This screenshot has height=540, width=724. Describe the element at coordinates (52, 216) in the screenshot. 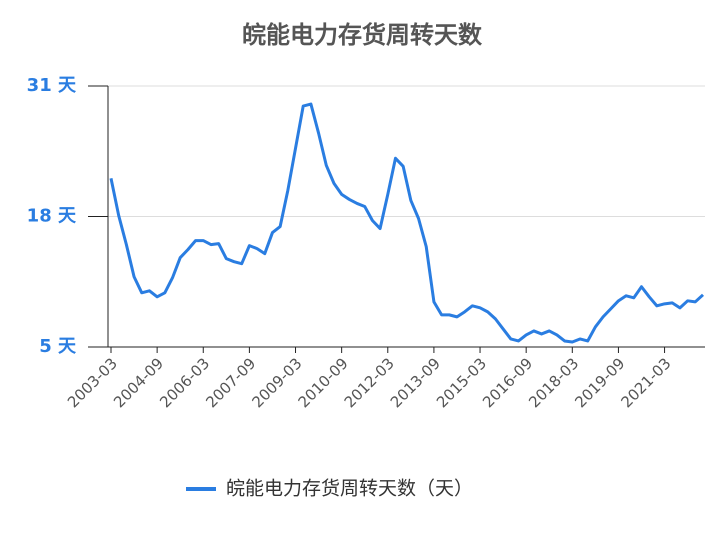

I see `y-tick-label: 18 天` at that location.